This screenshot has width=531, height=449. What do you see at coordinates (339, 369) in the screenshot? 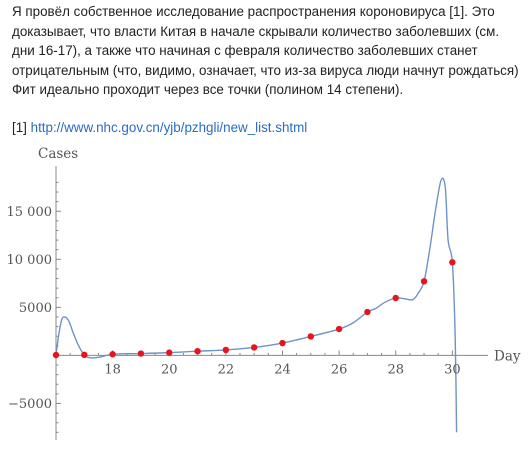
I see `x-tick-label: 26` at bounding box center [339, 369].